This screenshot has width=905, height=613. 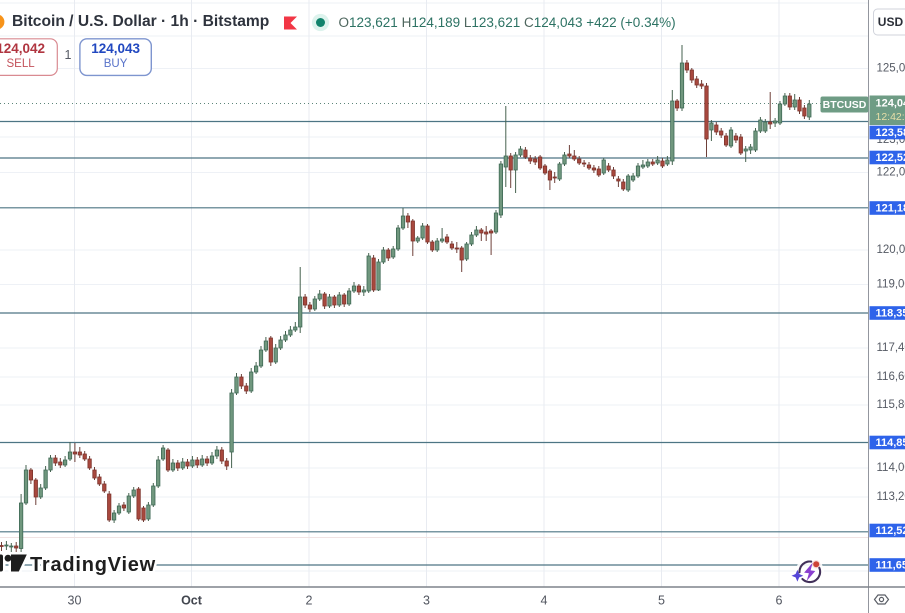 What do you see at coordinates (891, 377) in the screenshot?
I see `svg-text: 116,60` at bounding box center [891, 377].